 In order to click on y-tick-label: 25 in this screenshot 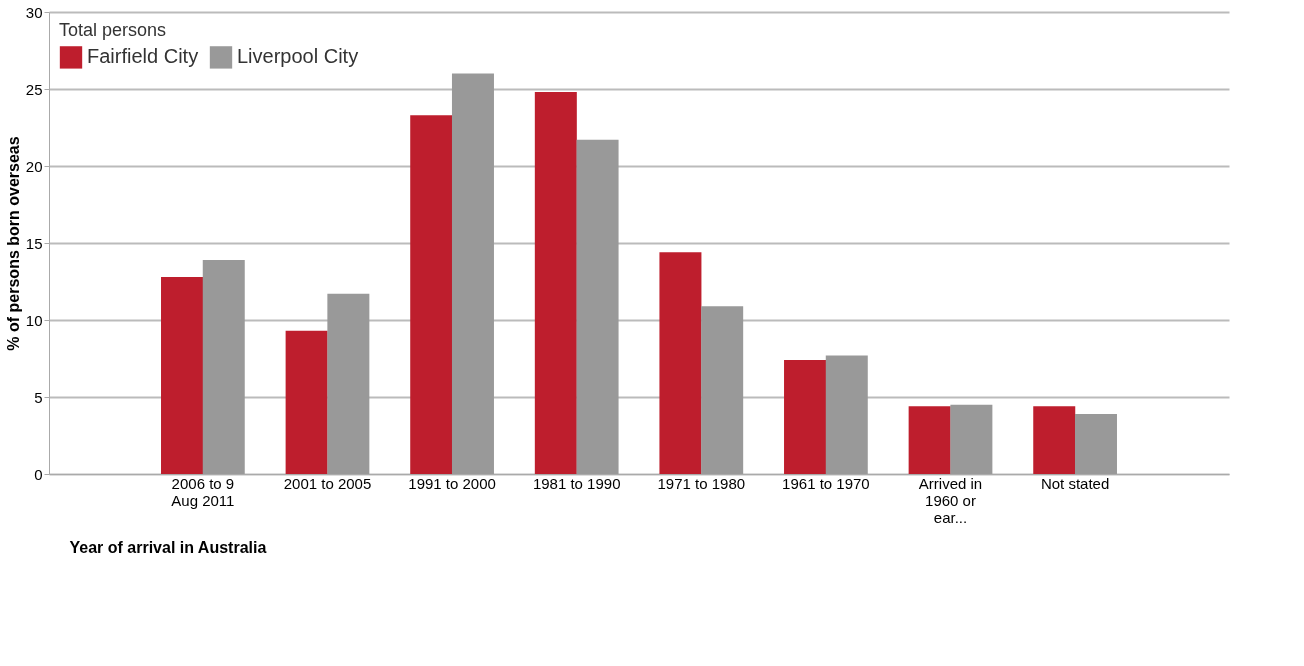, I will do `click(34, 89)`.